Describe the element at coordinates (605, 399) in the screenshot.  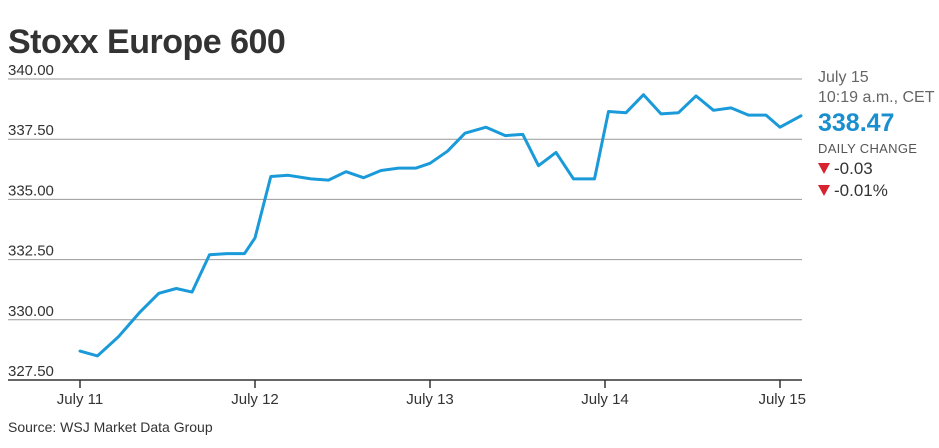
I see `x-tick-label: July 14` at that location.